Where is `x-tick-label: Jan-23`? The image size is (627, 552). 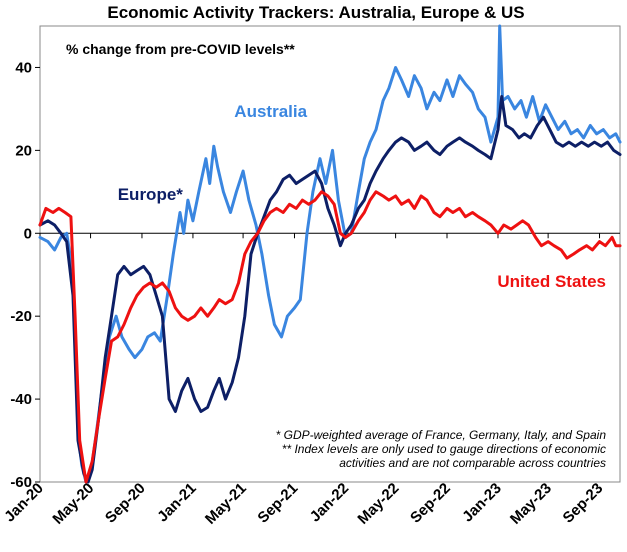
x-tick-label: Jan-23 is located at coordinates (482, 503).